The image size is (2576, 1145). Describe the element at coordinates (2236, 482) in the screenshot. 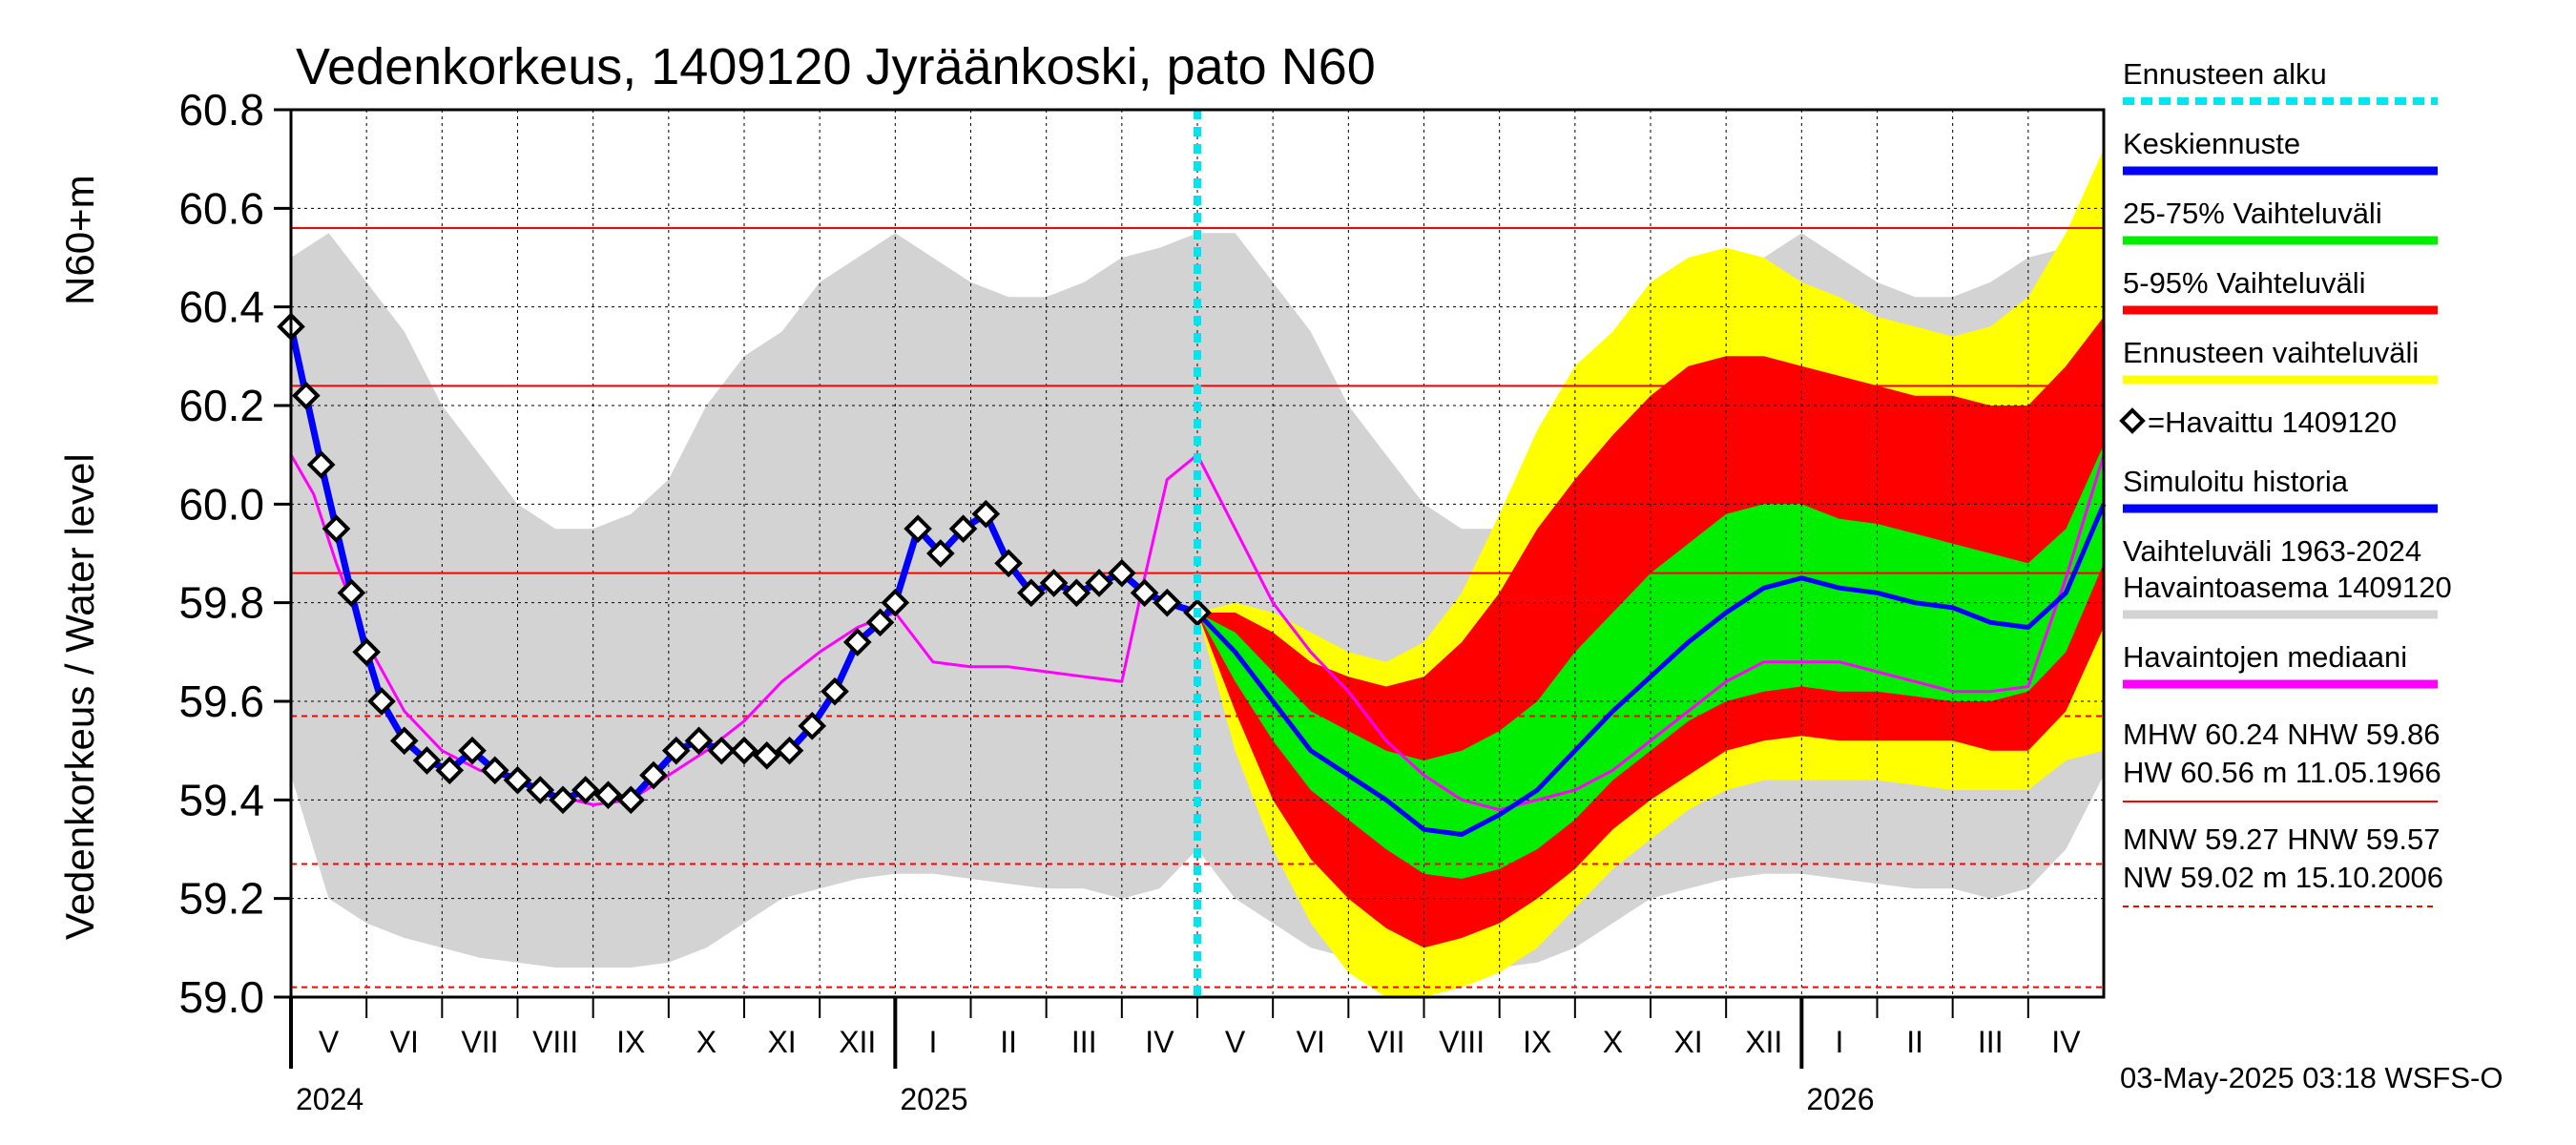

I see `legend-label: Simuloitu historia` at that location.